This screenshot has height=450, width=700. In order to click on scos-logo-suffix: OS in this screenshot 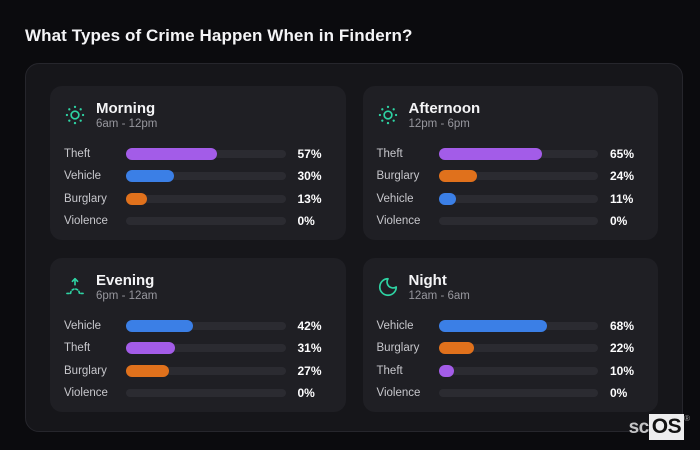, I will do `click(666, 427)`.